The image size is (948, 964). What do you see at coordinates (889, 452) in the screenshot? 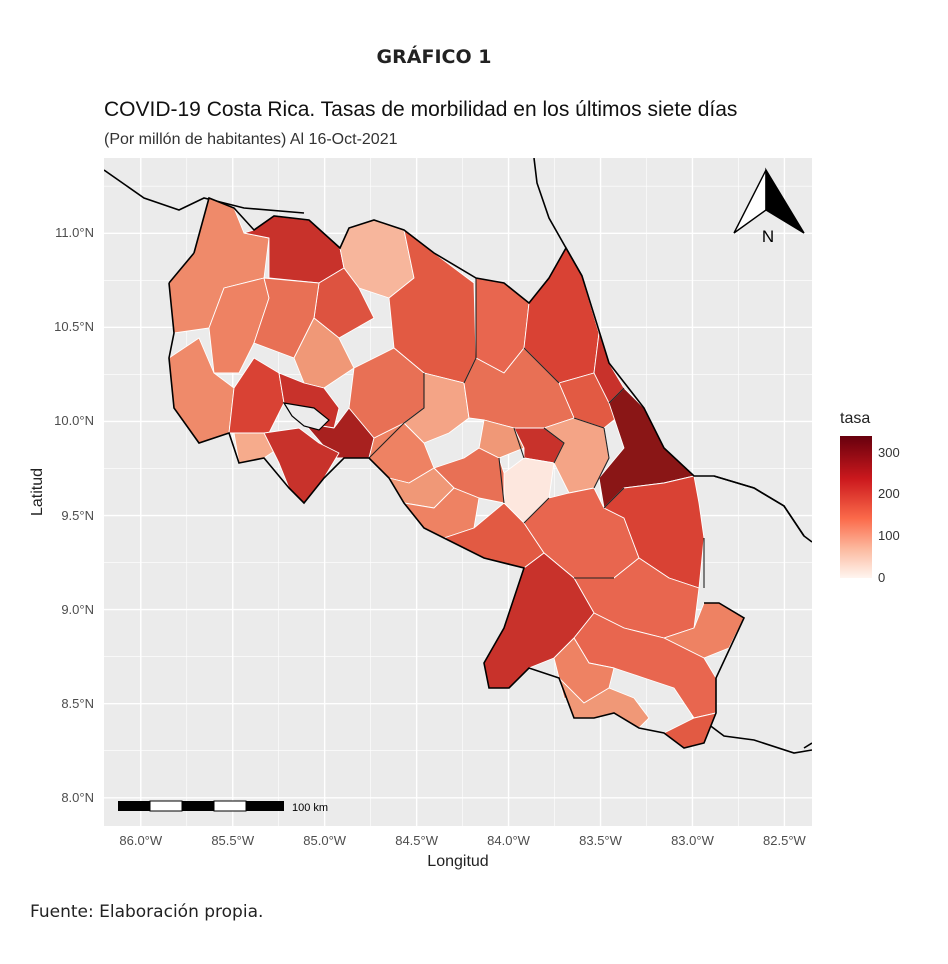
I see `legend-tick-label: 300` at bounding box center [889, 452].